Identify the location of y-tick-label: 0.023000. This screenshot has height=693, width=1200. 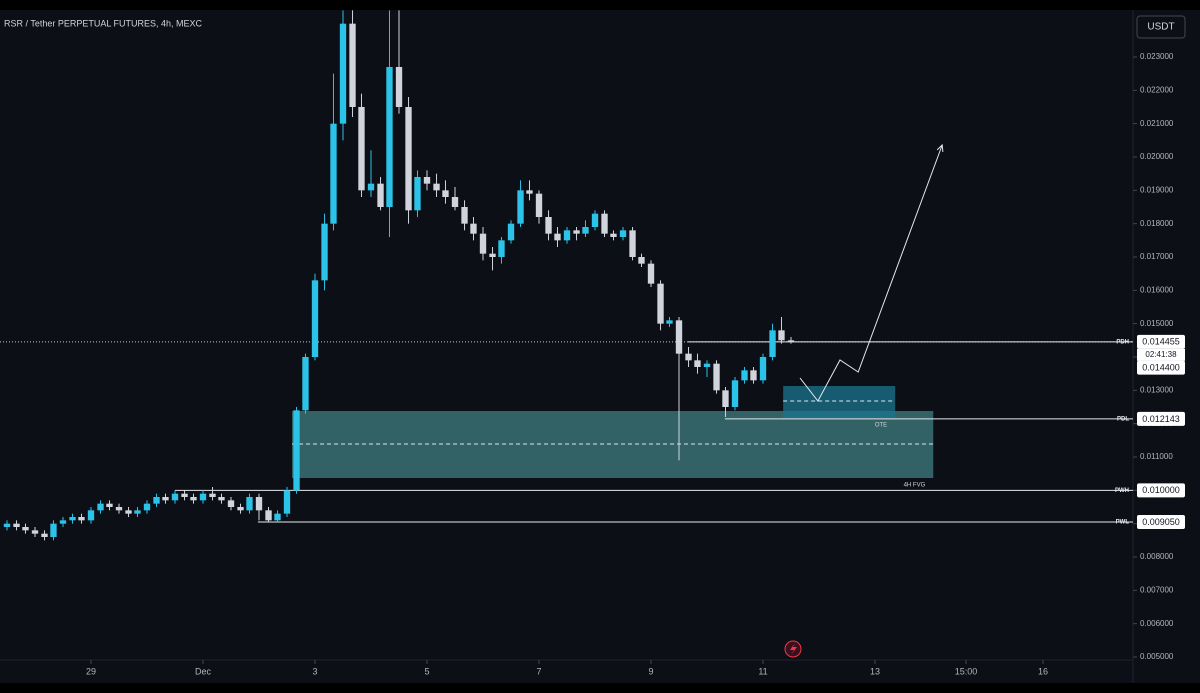
(1157, 56).